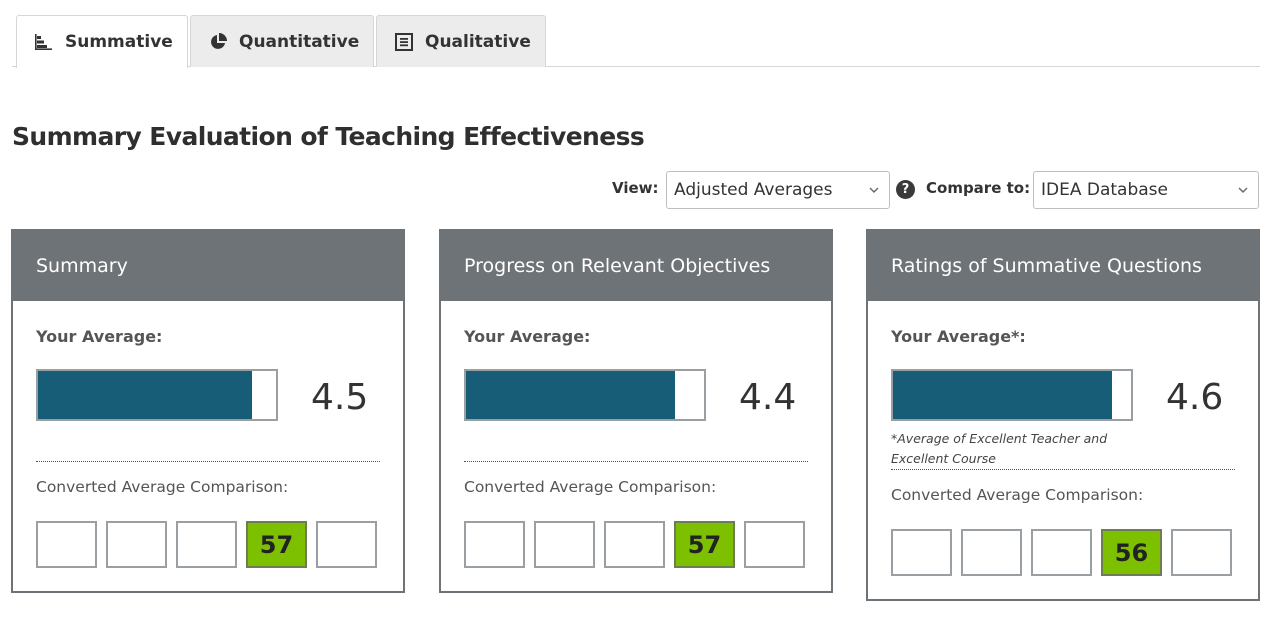 This screenshot has width=1280, height=621. What do you see at coordinates (905, 189) in the screenshot?
I see `help-icon: ?` at bounding box center [905, 189].